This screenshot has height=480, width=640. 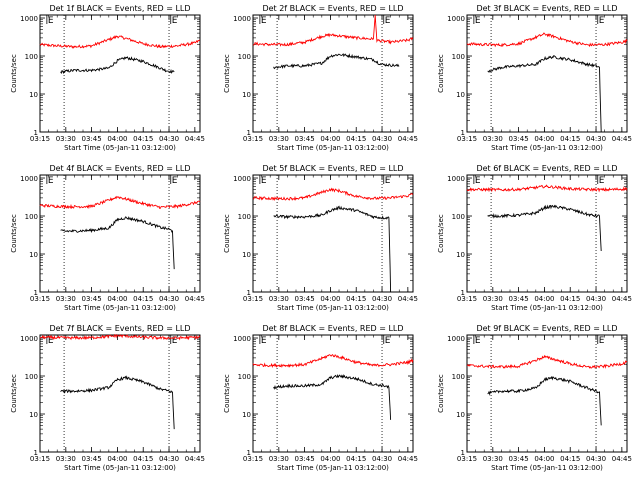 I want to click on panel-title: Det 6f BLACK = Events, RED = LLD, so click(x=546, y=168).